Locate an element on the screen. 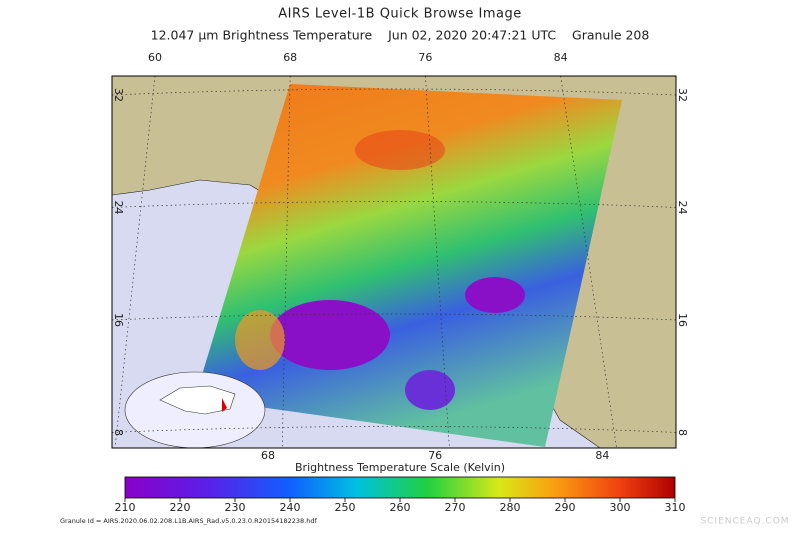 The height and width of the screenshot is (534, 800). lon-label: 60 is located at coordinates (155, 57).